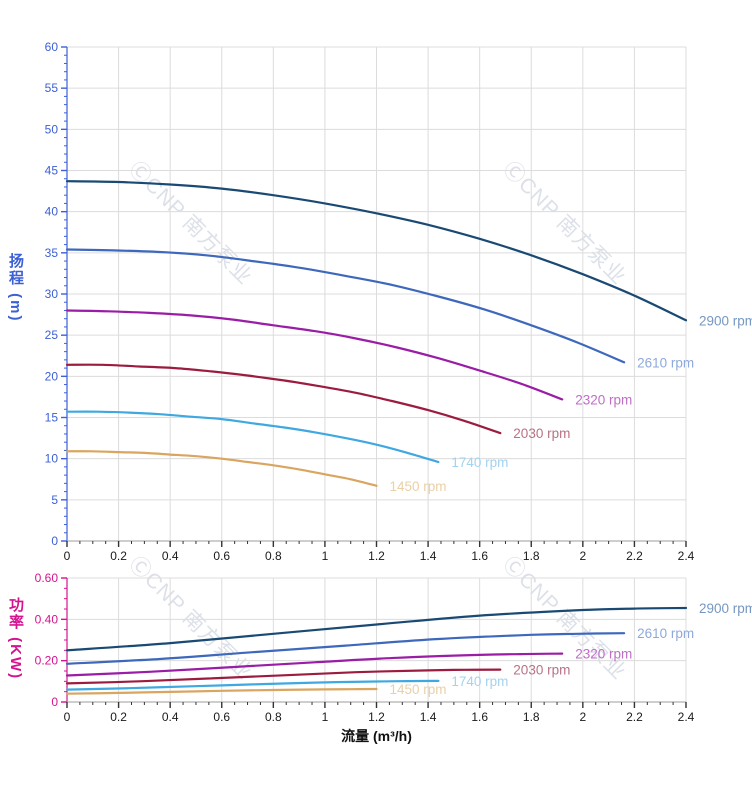  I want to click on y-tick-label: 25, so click(52, 335).